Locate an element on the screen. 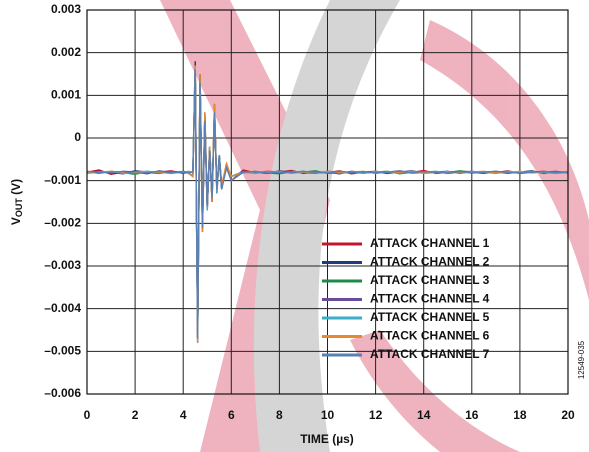 The image size is (589, 452). y-axis-label: VOUT (V) is located at coordinates (16, 202).